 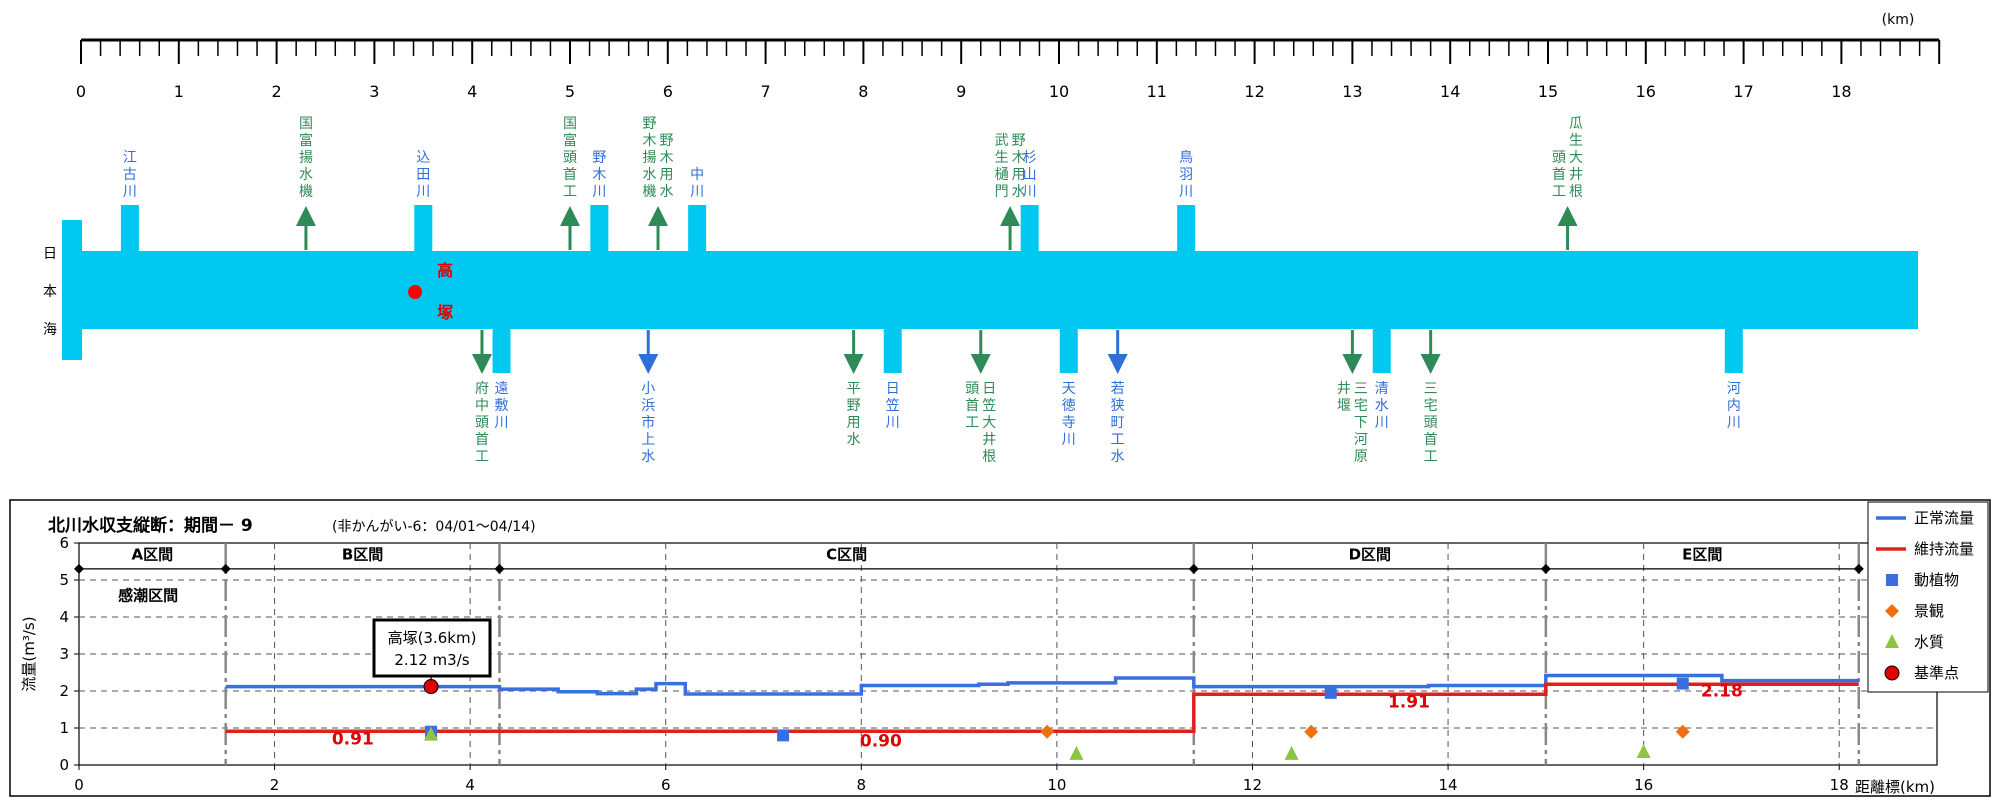 What do you see at coordinates (666, 785) in the screenshot?
I see `x-tick-label: 6` at bounding box center [666, 785].